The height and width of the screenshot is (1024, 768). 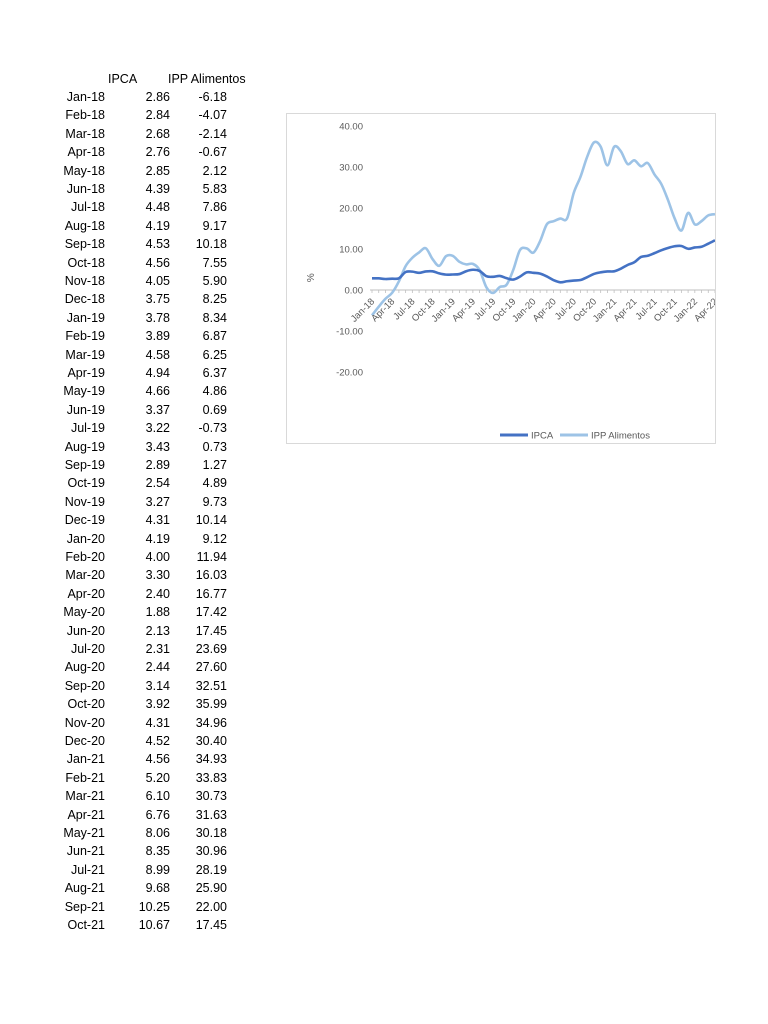 What do you see at coordinates (86, 593) in the screenshot?
I see `cell-date: Apr-20` at bounding box center [86, 593].